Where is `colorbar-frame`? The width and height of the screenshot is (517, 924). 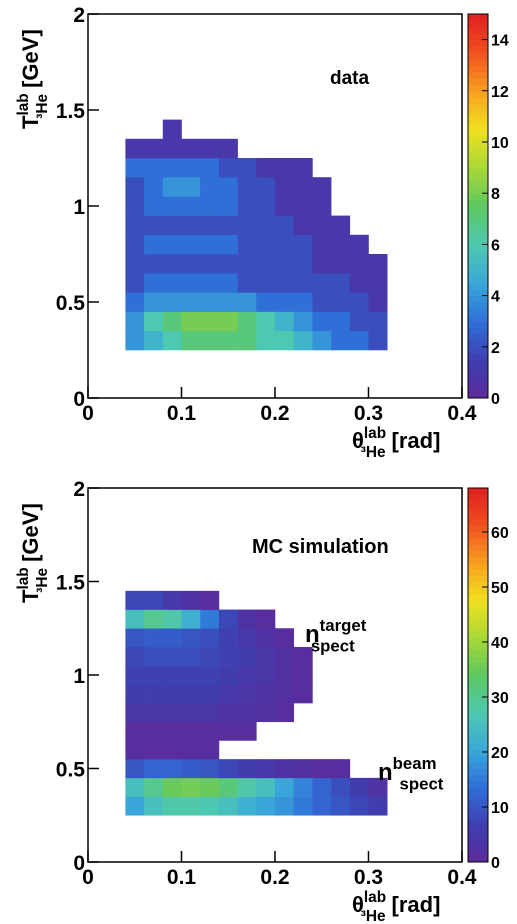
colorbar-frame is located at coordinates (478, 206).